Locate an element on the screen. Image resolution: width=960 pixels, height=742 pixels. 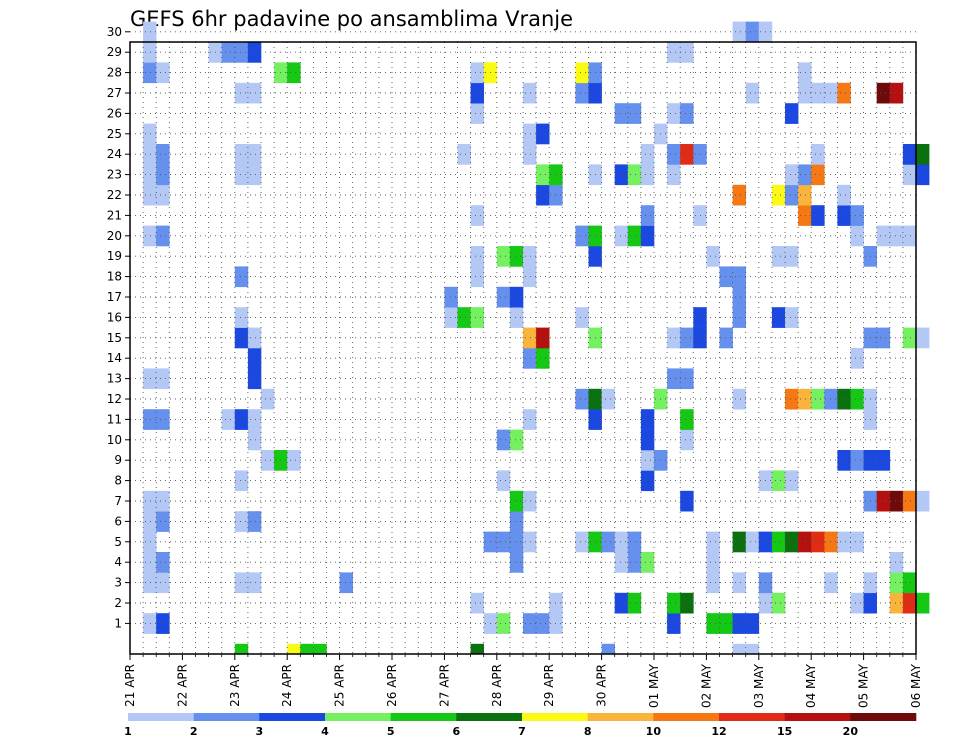
y-tick-label: 28 is located at coordinates (114, 73).